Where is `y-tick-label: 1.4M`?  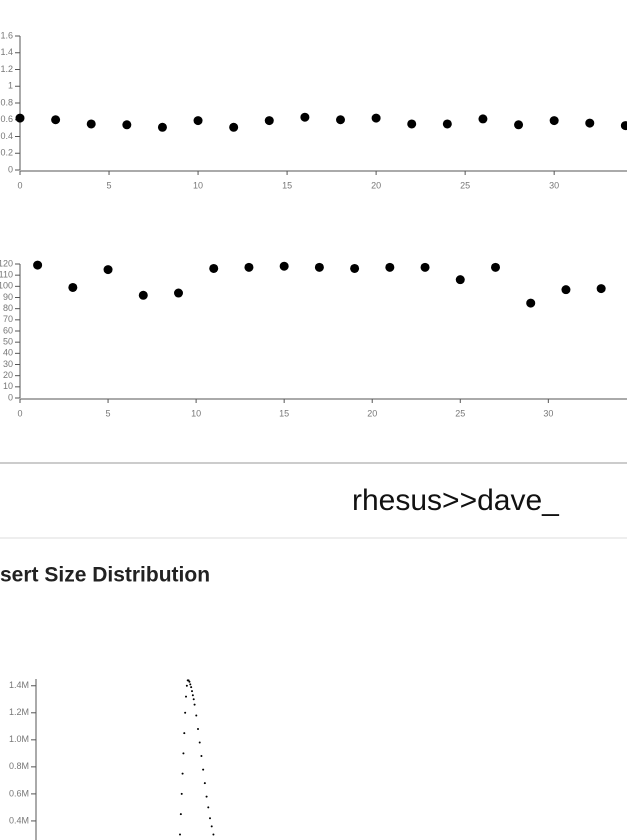 y-tick-label: 1.4M is located at coordinates (19, 685).